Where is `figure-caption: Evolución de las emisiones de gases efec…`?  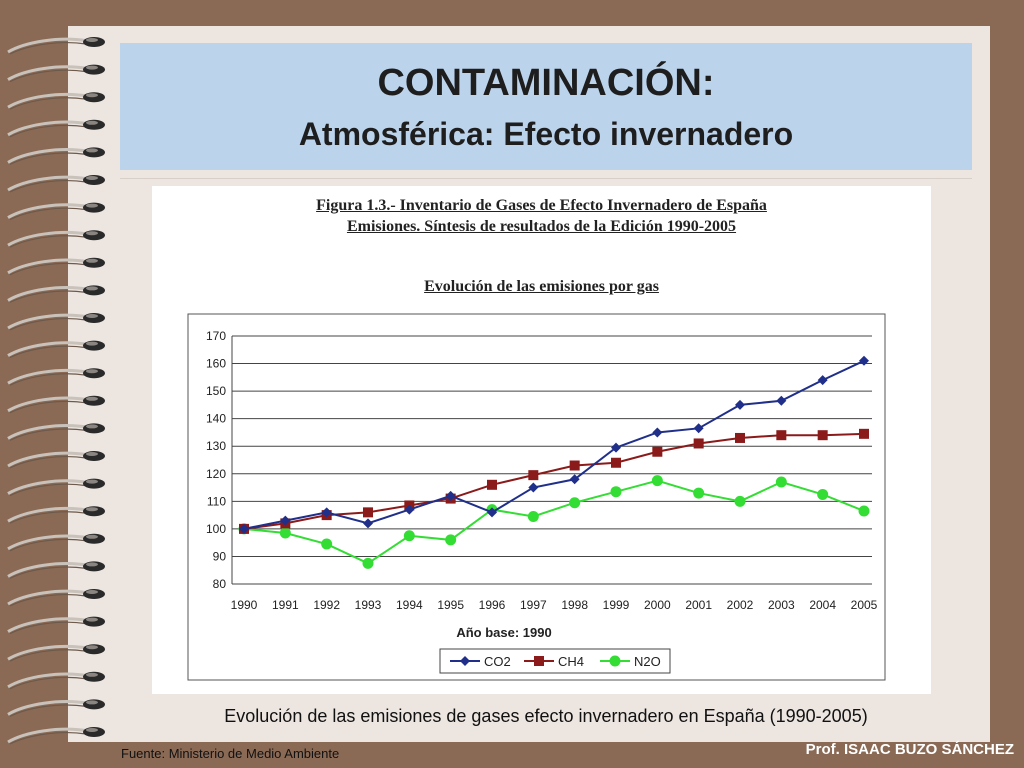
figure-caption: Evolución de las emisiones de gases efec… is located at coordinates (546, 716).